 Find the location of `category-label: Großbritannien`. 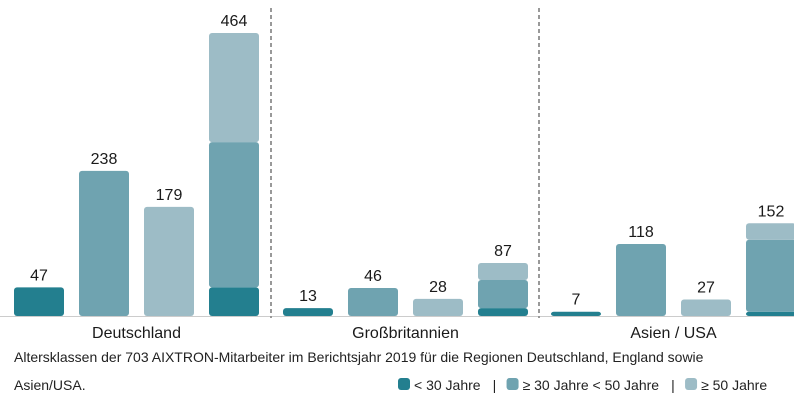

category-label: Großbritannien is located at coordinates (405, 333).